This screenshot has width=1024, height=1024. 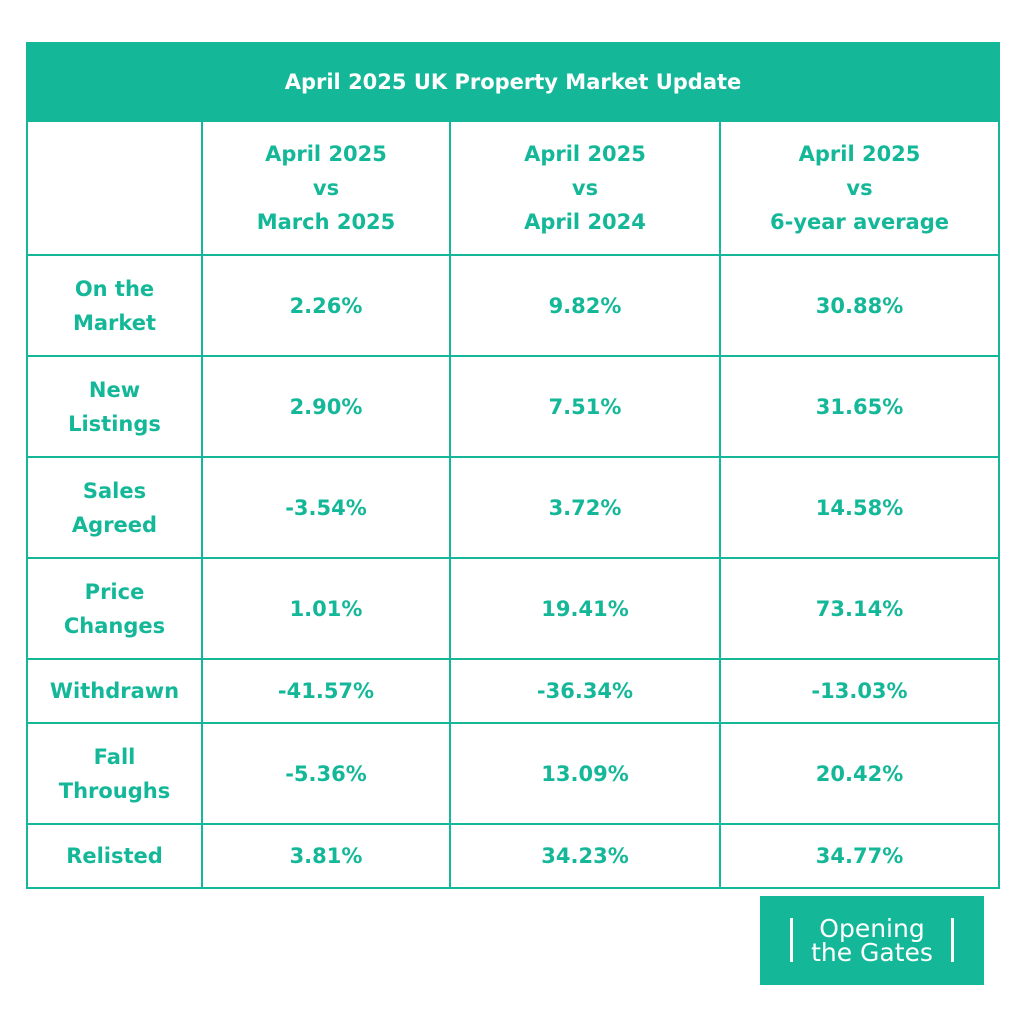 What do you see at coordinates (585, 507) in the screenshot?
I see `table-cell: 3.72%` at bounding box center [585, 507].